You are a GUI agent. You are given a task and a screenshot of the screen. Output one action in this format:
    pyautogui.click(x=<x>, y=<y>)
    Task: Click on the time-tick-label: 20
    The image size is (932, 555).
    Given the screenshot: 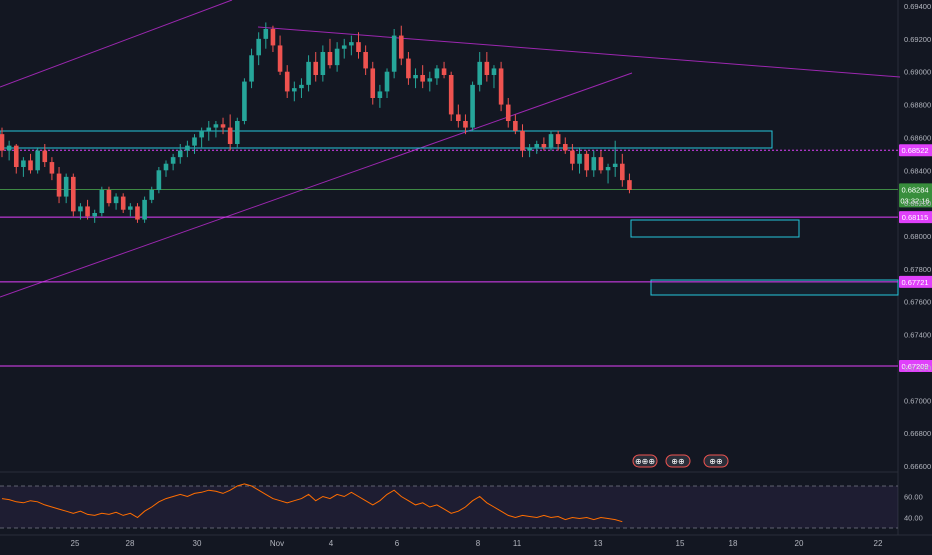 What is the action you would take?
    pyautogui.click(x=799, y=543)
    